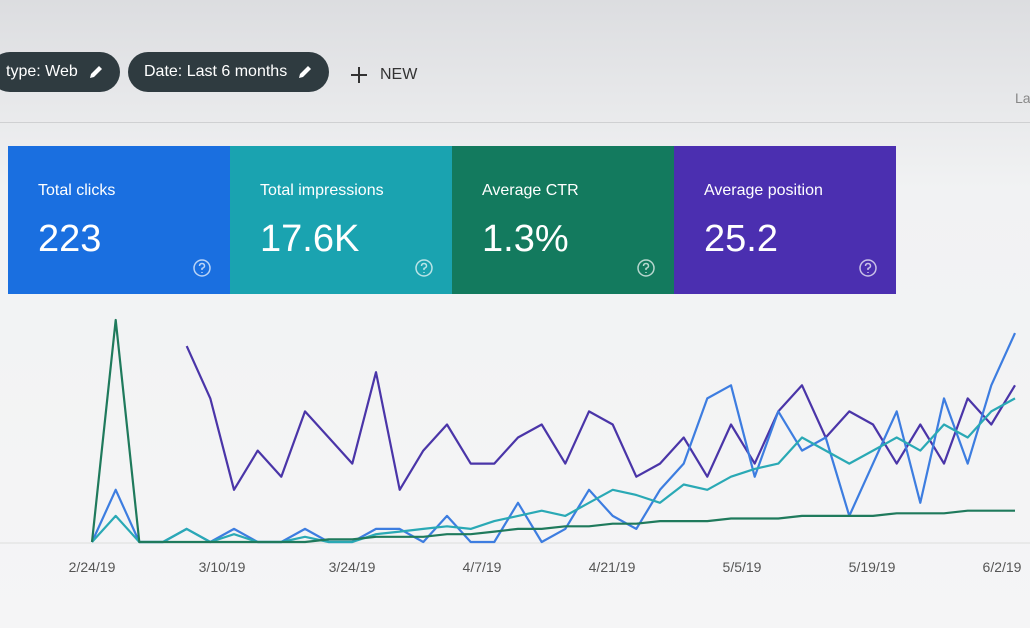 Image resolution: width=1030 pixels, height=628 pixels. I want to click on x-tick-label: 3/24/19, so click(352, 567).